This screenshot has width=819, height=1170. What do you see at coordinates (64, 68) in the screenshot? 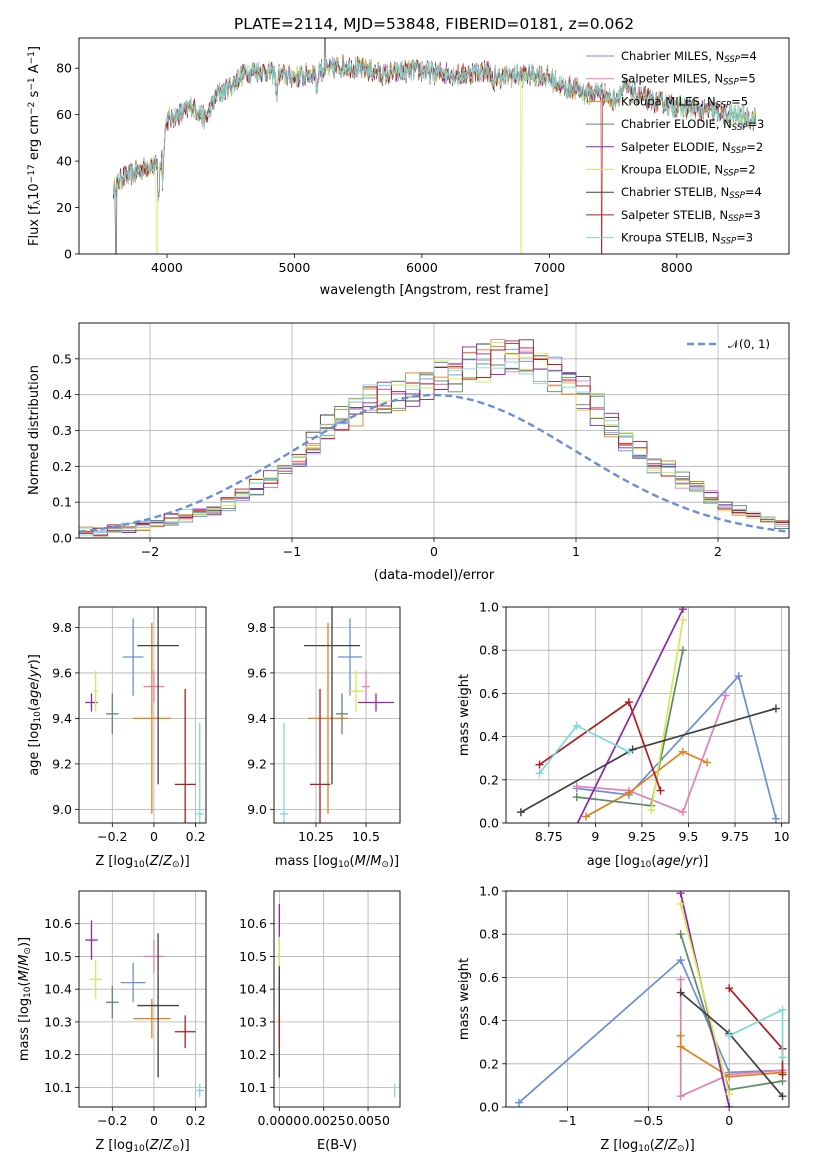
I see `y-tick-label: 80` at bounding box center [64, 68].